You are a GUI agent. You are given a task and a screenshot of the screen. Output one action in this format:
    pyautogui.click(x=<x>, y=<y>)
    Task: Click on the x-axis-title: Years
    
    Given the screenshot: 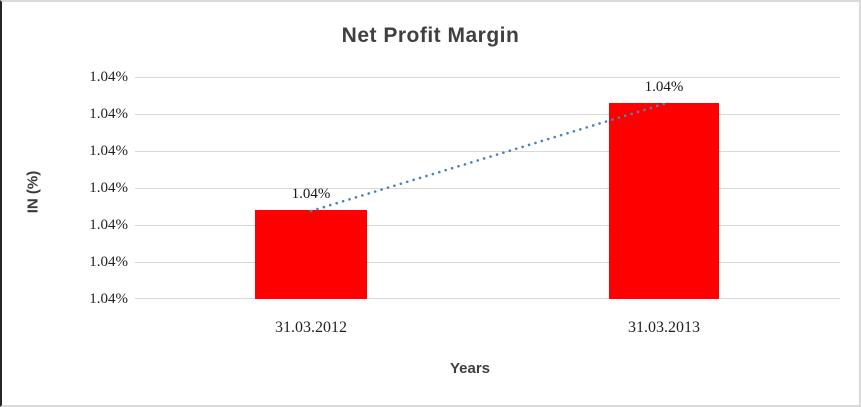 What is the action you would take?
    pyautogui.click(x=470, y=368)
    